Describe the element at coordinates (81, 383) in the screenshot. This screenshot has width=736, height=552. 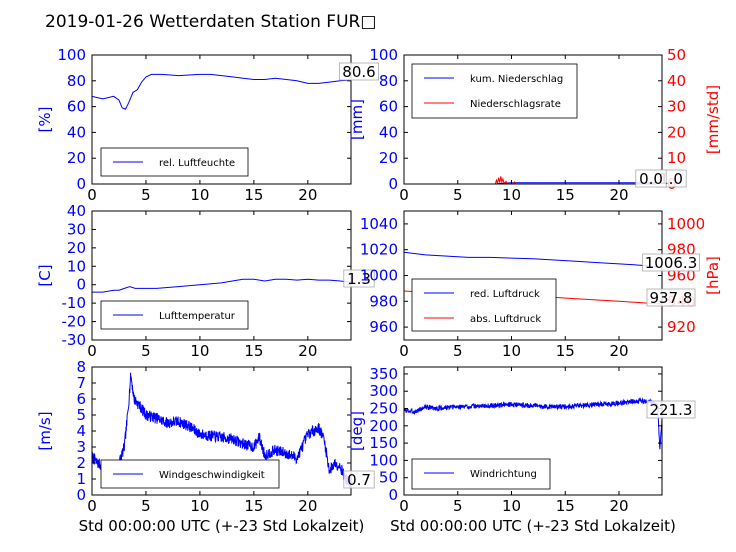
I see `y-tick-label: 7` at that location.